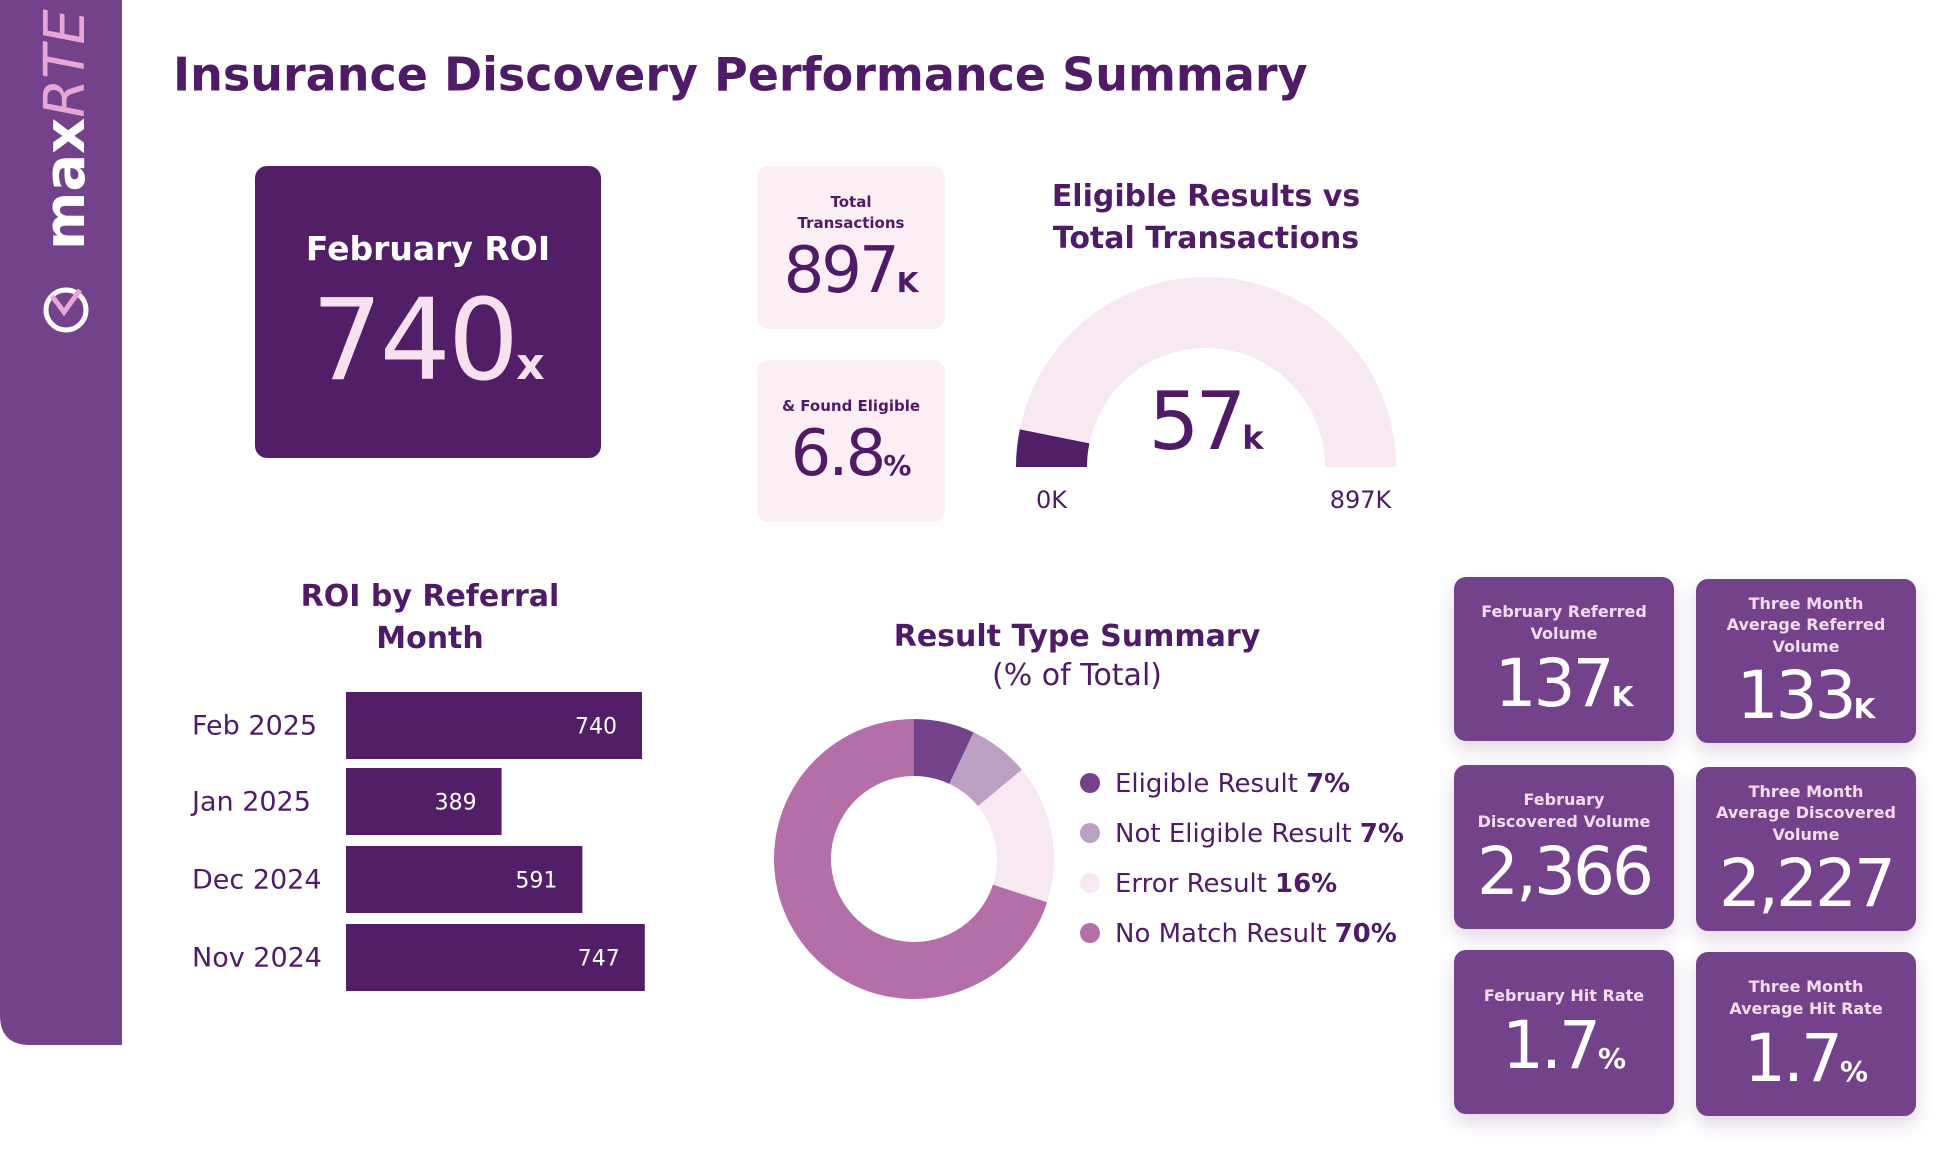 The height and width of the screenshot is (1167, 1946). I want to click on kpi-card: Three Month Average Hit Rate 1.7%, so click(1806, 1034).